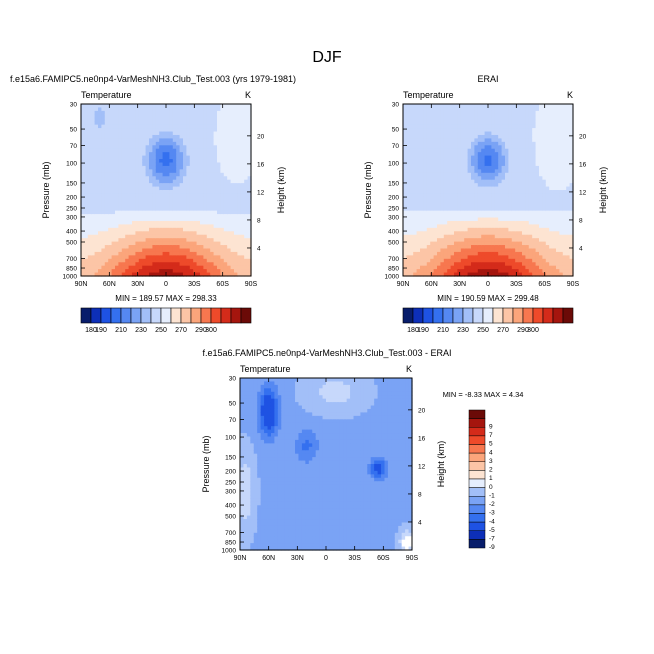 The image size is (654, 654). I want to click on panel-model-stats: MIN = 189.57 MAX = 298.33, so click(166, 298).